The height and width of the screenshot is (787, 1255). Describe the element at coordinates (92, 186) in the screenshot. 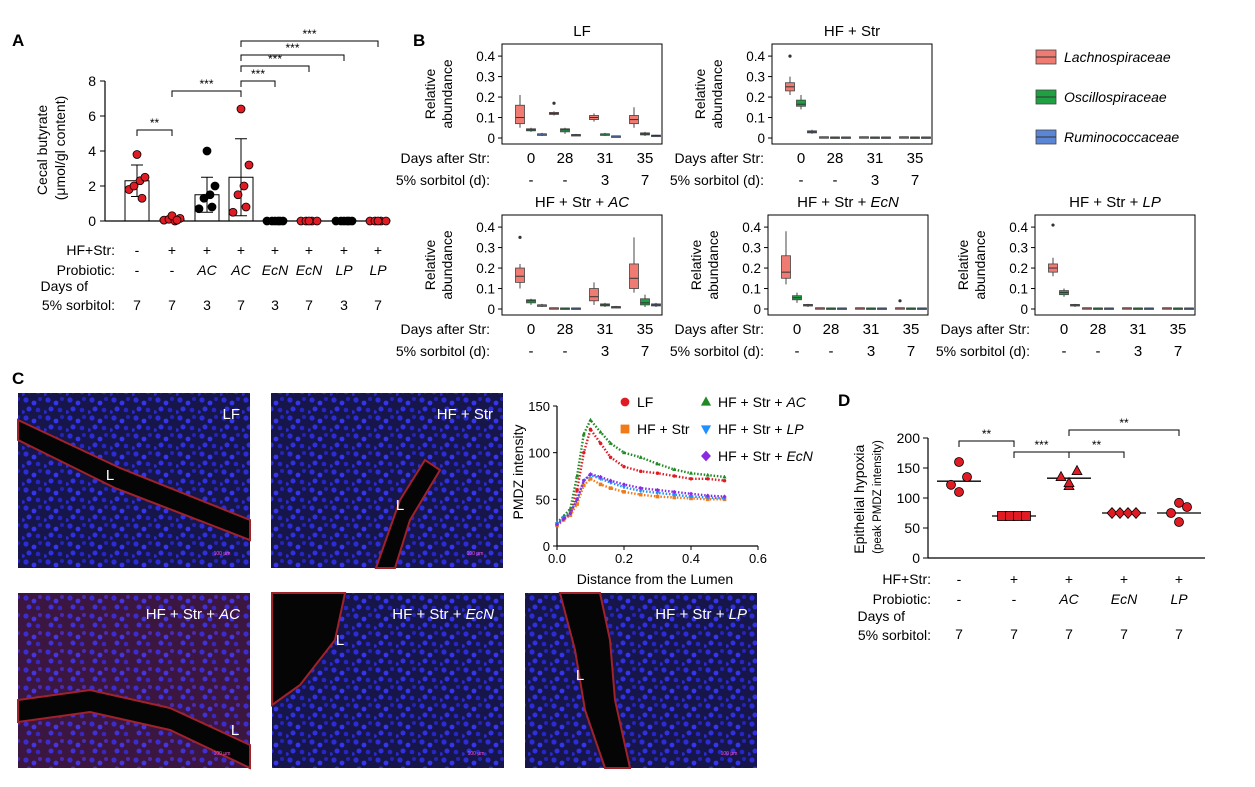

I see `panel-a-y-tick-label: 2` at that location.